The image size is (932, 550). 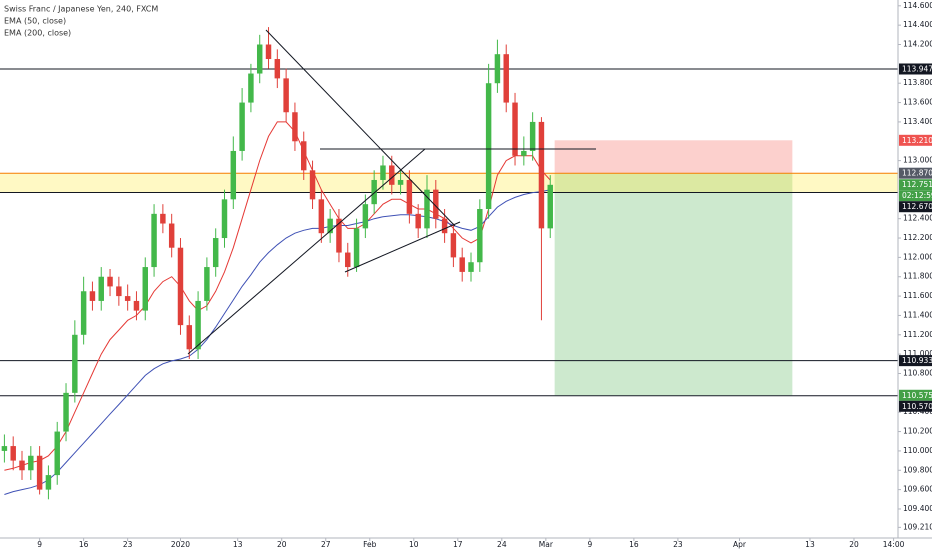 I want to click on y-tick-label: 110.800, so click(x=917, y=373).